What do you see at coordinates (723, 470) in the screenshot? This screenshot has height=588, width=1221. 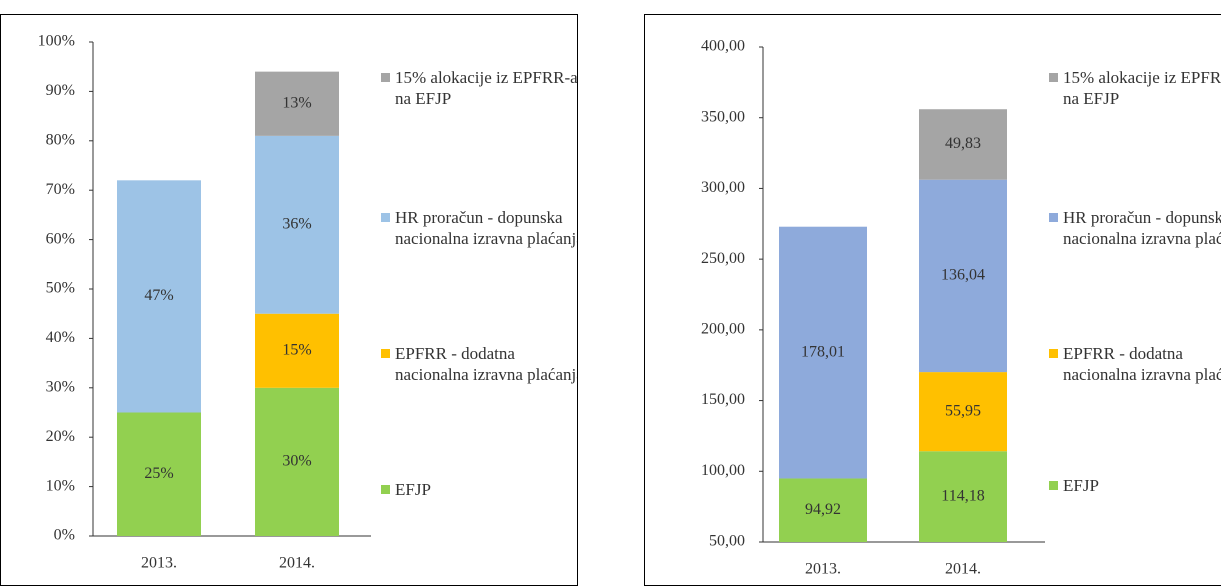 I see `y-tick-label: 100,00` at bounding box center [723, 470].